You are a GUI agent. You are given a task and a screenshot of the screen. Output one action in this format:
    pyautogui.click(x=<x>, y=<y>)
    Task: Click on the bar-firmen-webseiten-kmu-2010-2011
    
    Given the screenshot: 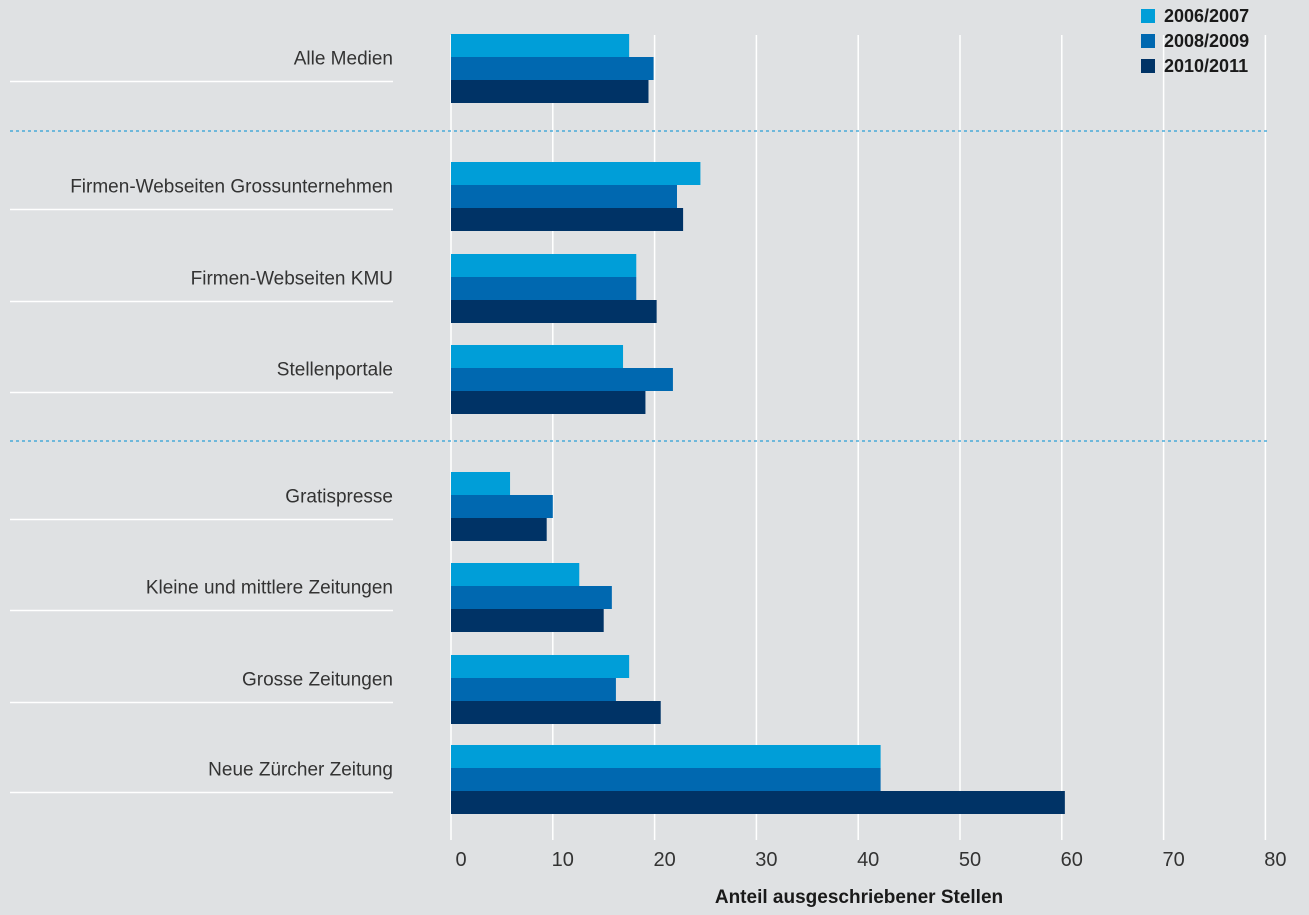 What is the action you would take?
    pyautogui.click(x=554, y=311)
    